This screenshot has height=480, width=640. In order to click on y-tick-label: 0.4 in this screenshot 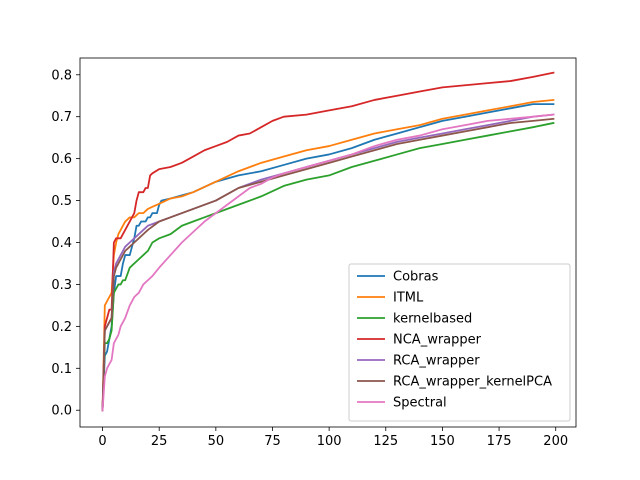, I will do `click(61, 243)`.